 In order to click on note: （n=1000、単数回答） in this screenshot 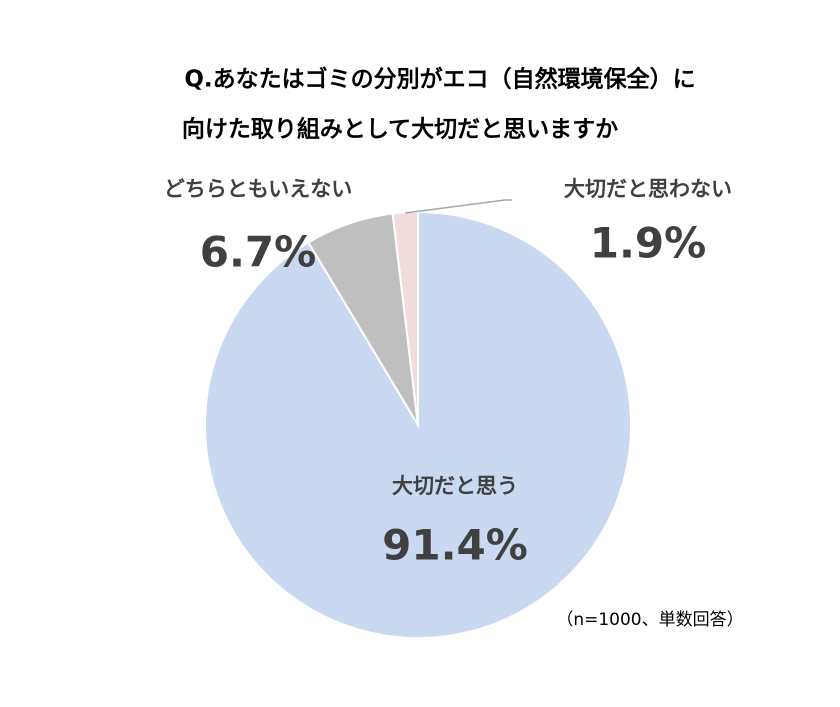, I will do `click(649, 620)`.